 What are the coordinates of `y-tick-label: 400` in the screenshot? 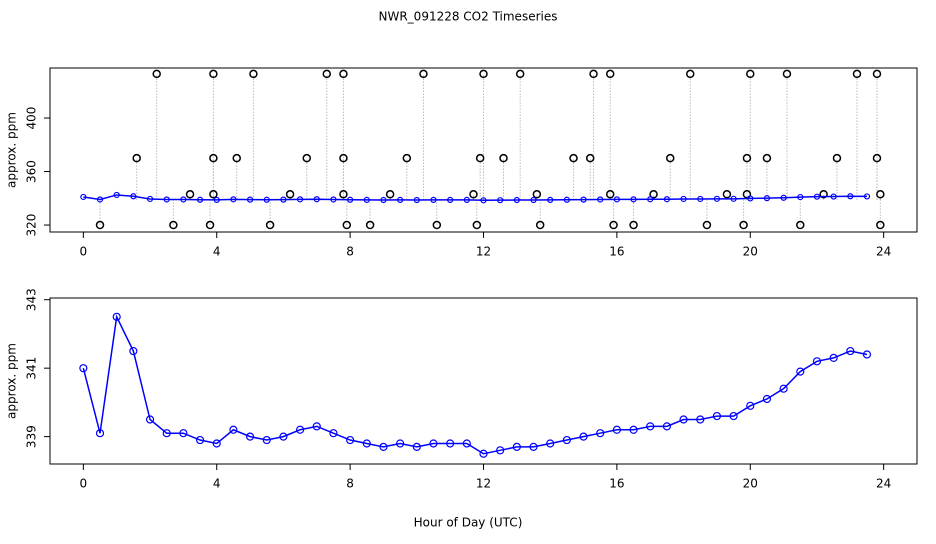 It's located at (32, 118).